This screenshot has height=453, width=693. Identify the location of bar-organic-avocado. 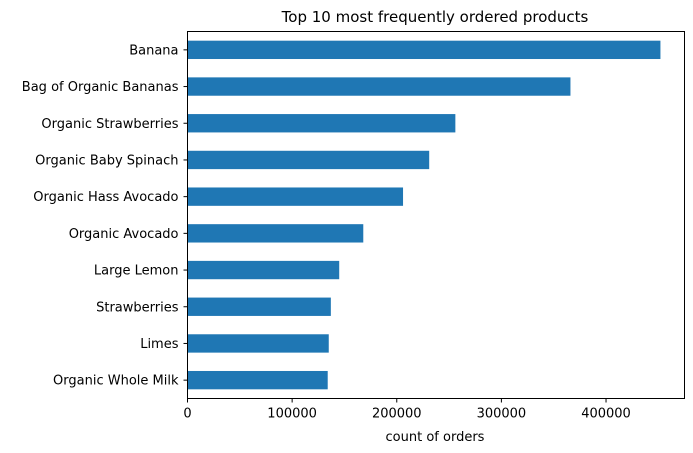
(275, 233).